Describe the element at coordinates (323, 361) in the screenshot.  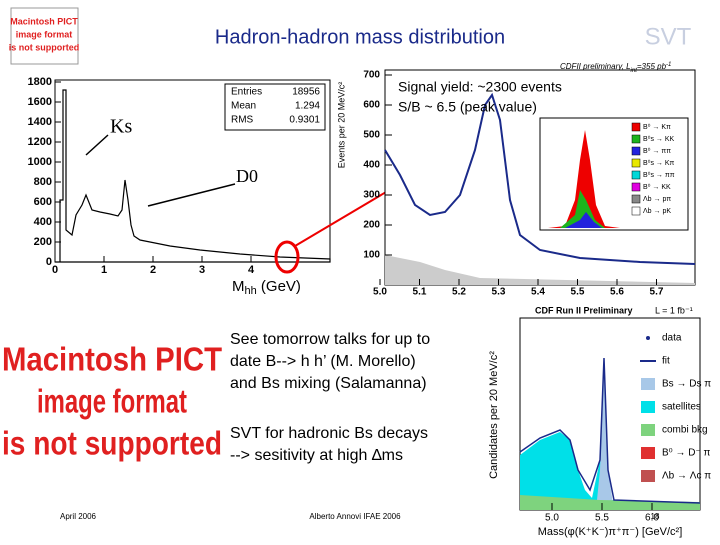
I see `bullet-line: date B--> h h’ (M. Morello)` at that location.